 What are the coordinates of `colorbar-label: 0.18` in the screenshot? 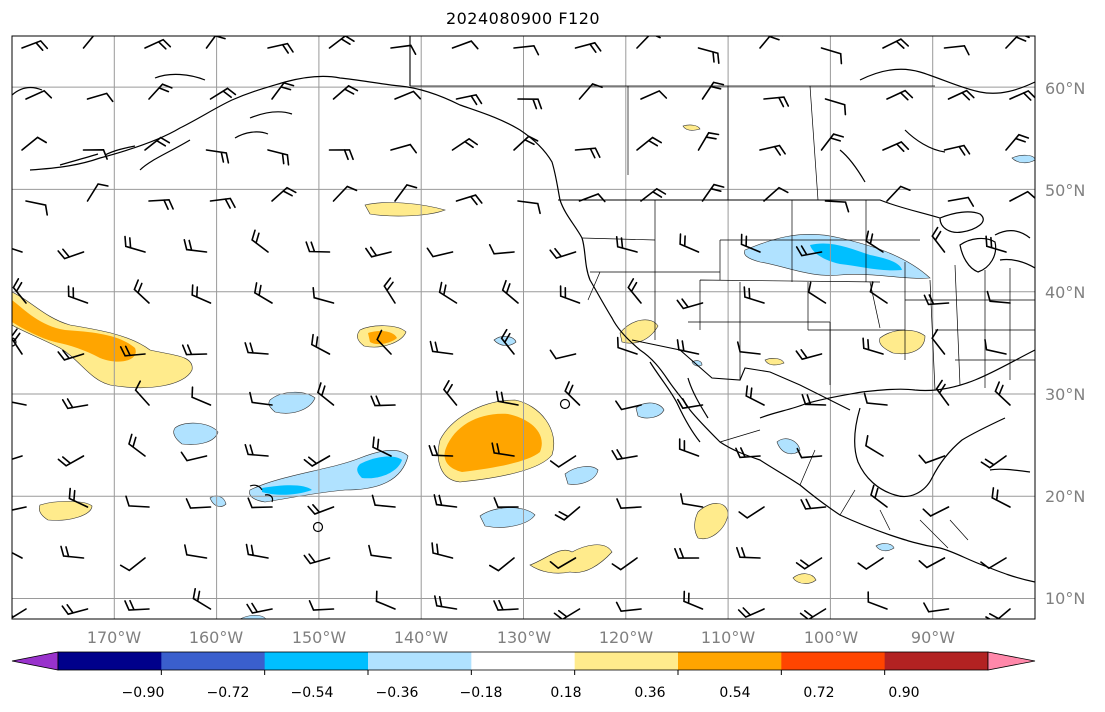 It's located at (565, 693).